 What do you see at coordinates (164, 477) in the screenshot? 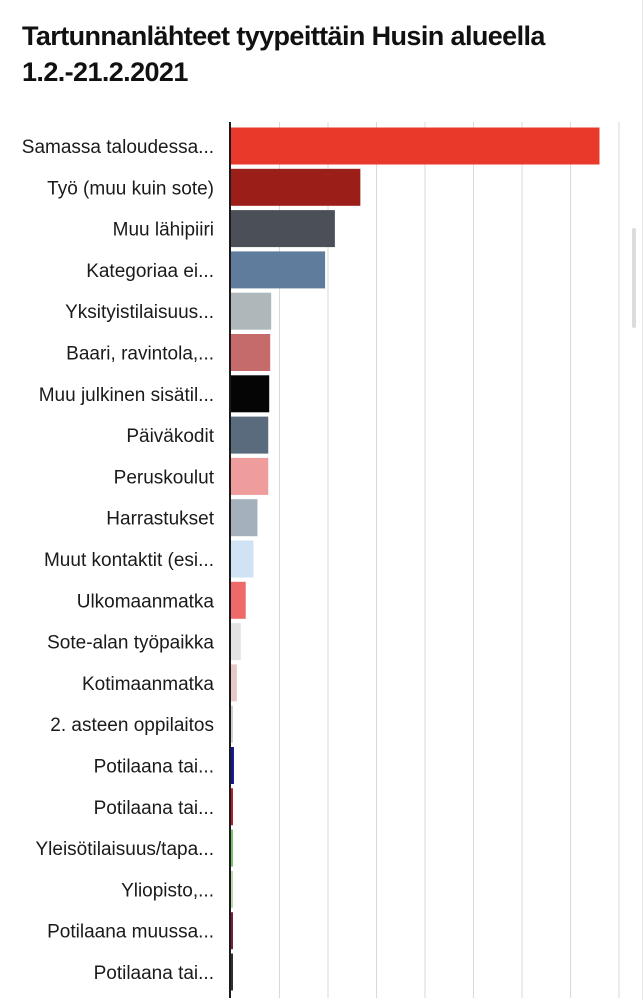
I see `category-label: Peruskoulut` at bounding box center [164, 477].